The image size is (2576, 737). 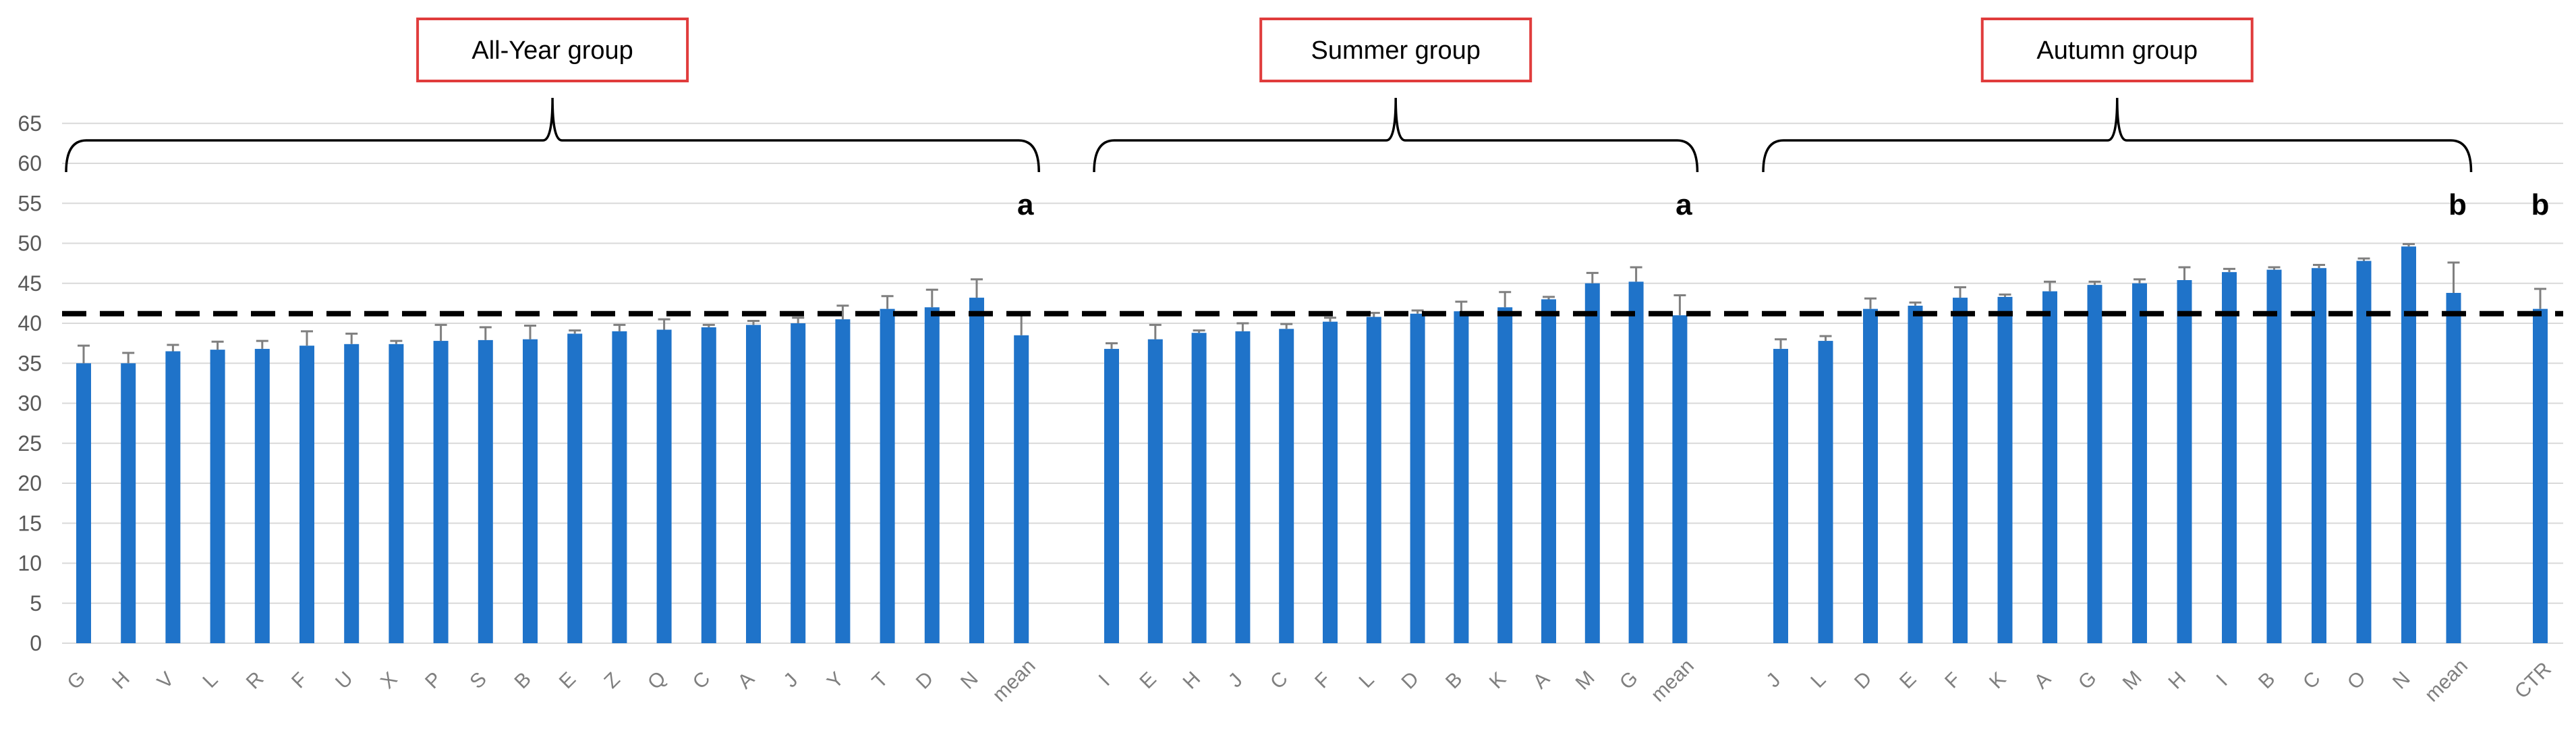 I want to click on y-tick-label: 25, so click(x=30, y=444).